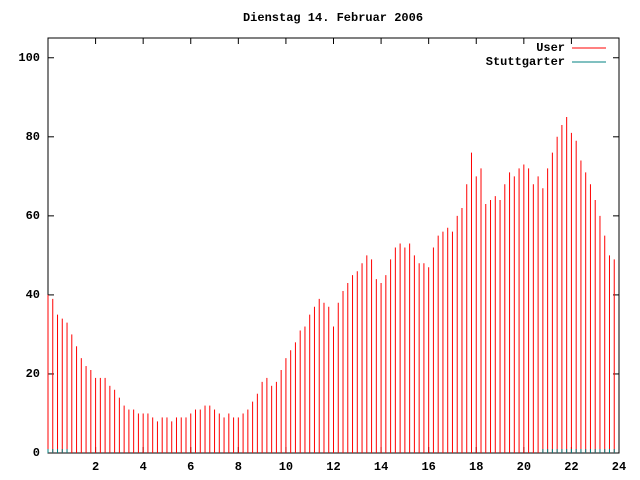  Describe the element at coordinates (333, 467) in the screenshot. I see `x-tick-label: 12` at that location.